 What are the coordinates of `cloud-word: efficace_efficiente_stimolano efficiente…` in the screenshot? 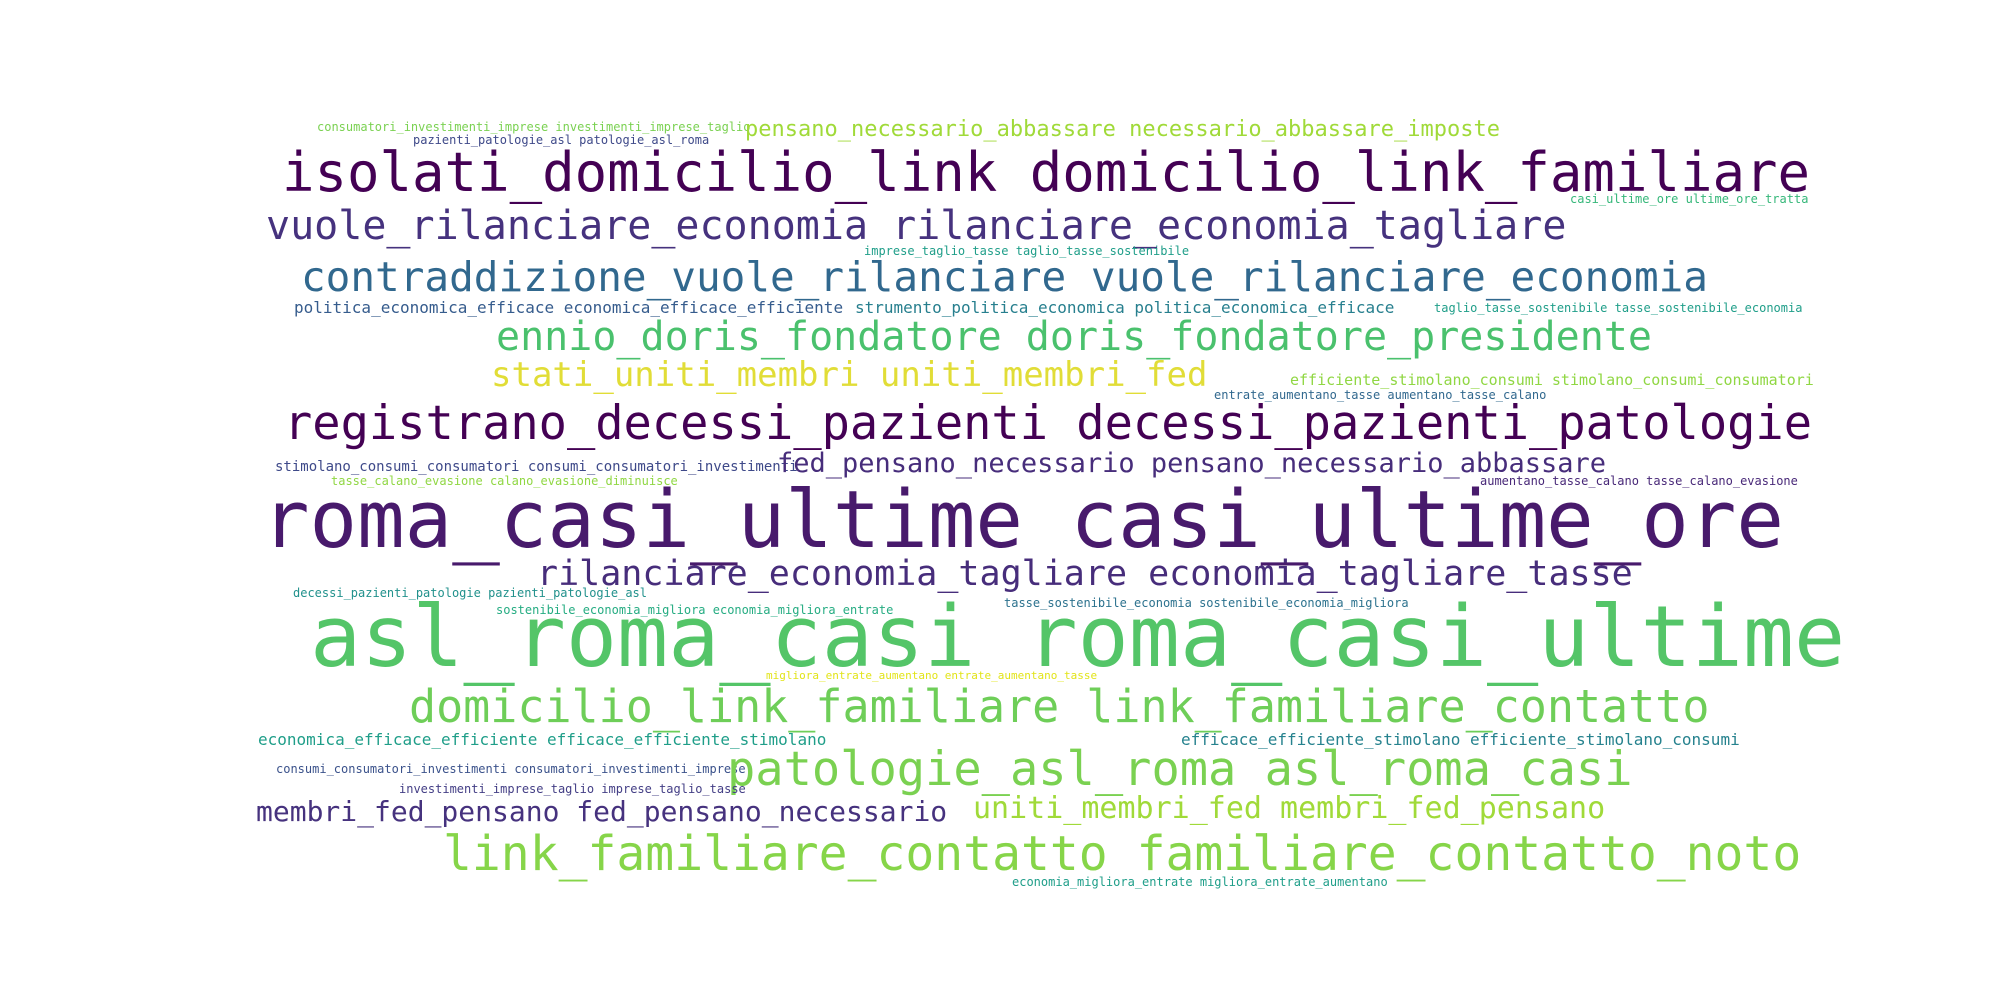 It's located at (1460, 739).